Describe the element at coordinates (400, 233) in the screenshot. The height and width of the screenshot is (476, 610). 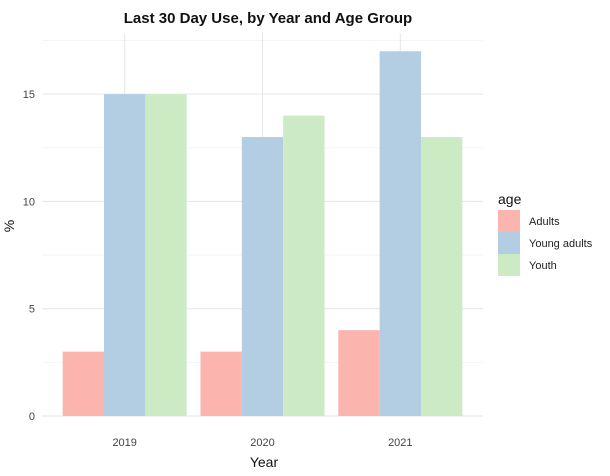
I see `bar-young-adults-2021` at that location.